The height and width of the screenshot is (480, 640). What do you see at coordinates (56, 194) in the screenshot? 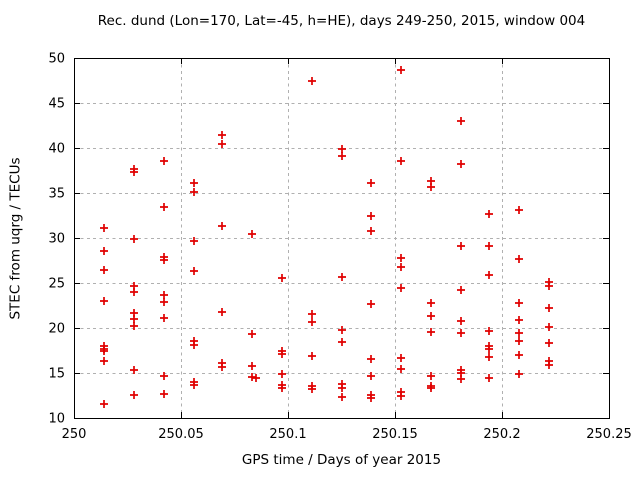
I see `y-tick-label: 35` at bounding box center [56, 194].